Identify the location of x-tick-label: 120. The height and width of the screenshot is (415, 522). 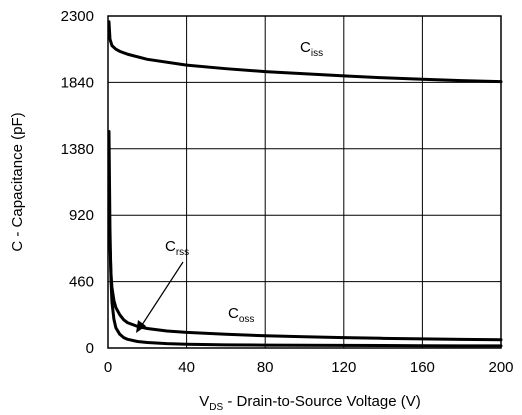
(343, 367).